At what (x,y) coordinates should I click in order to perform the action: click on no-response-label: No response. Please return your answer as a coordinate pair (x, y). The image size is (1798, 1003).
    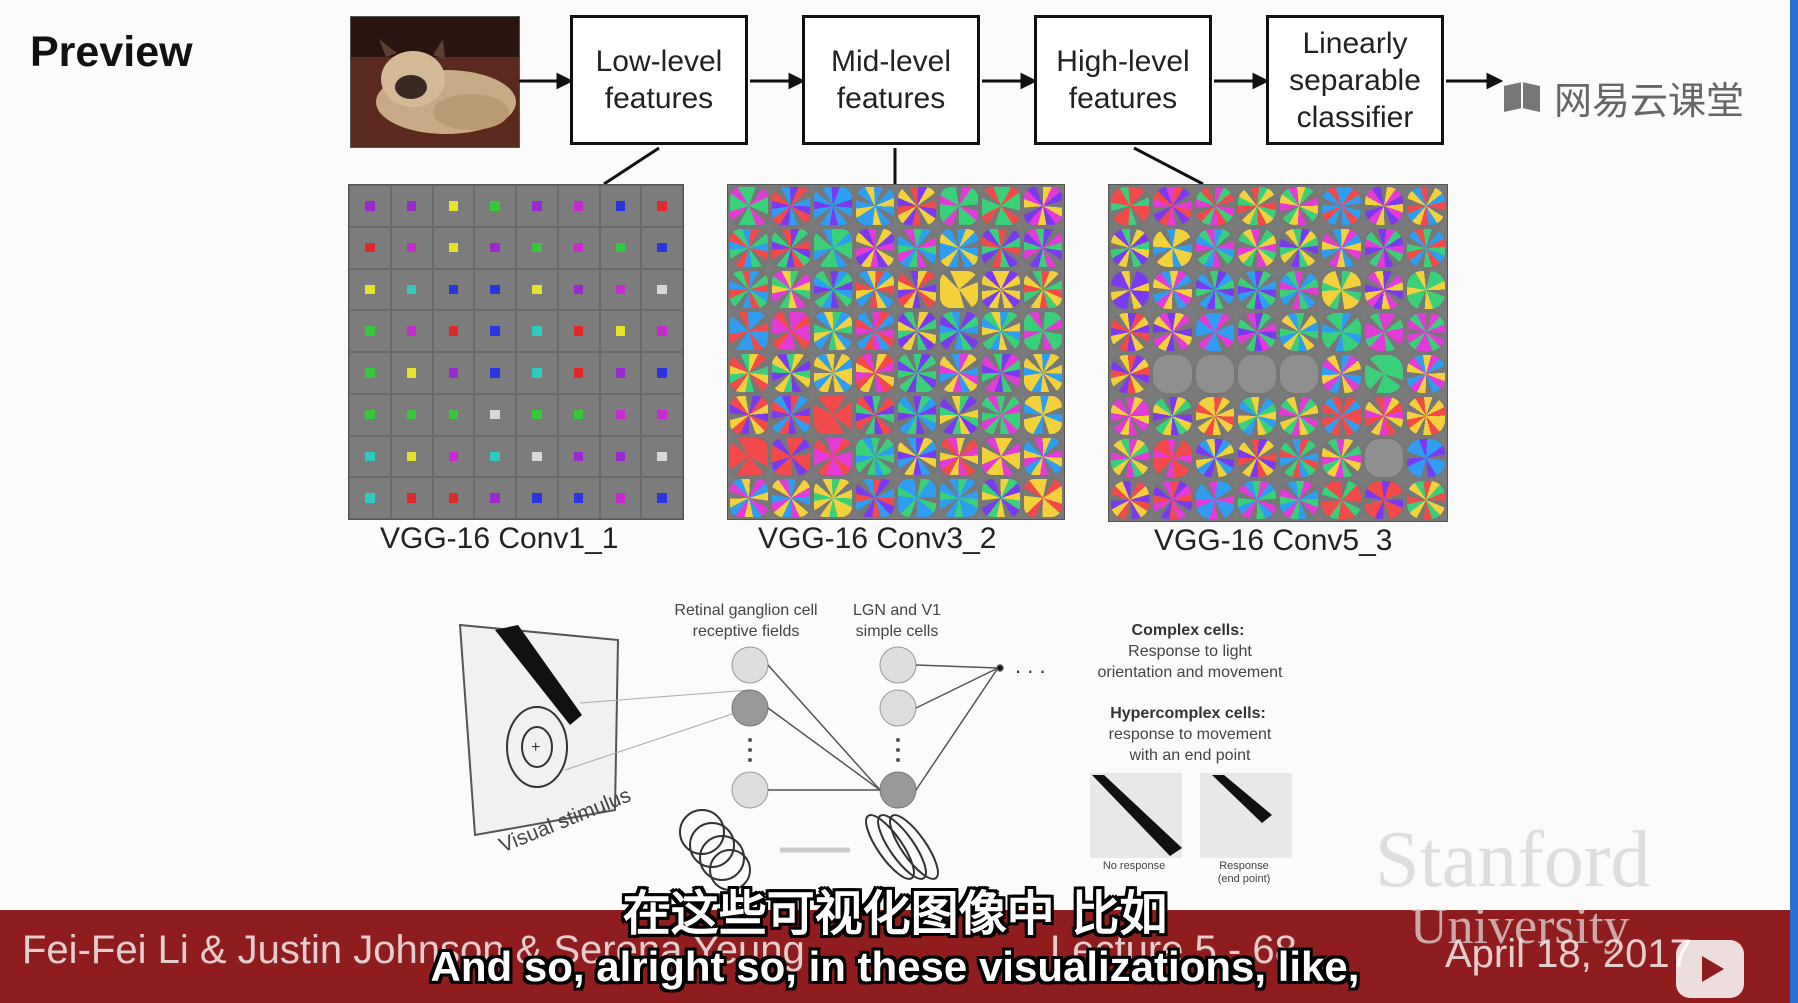
    Looking at the image, I should click on (1134, 866).